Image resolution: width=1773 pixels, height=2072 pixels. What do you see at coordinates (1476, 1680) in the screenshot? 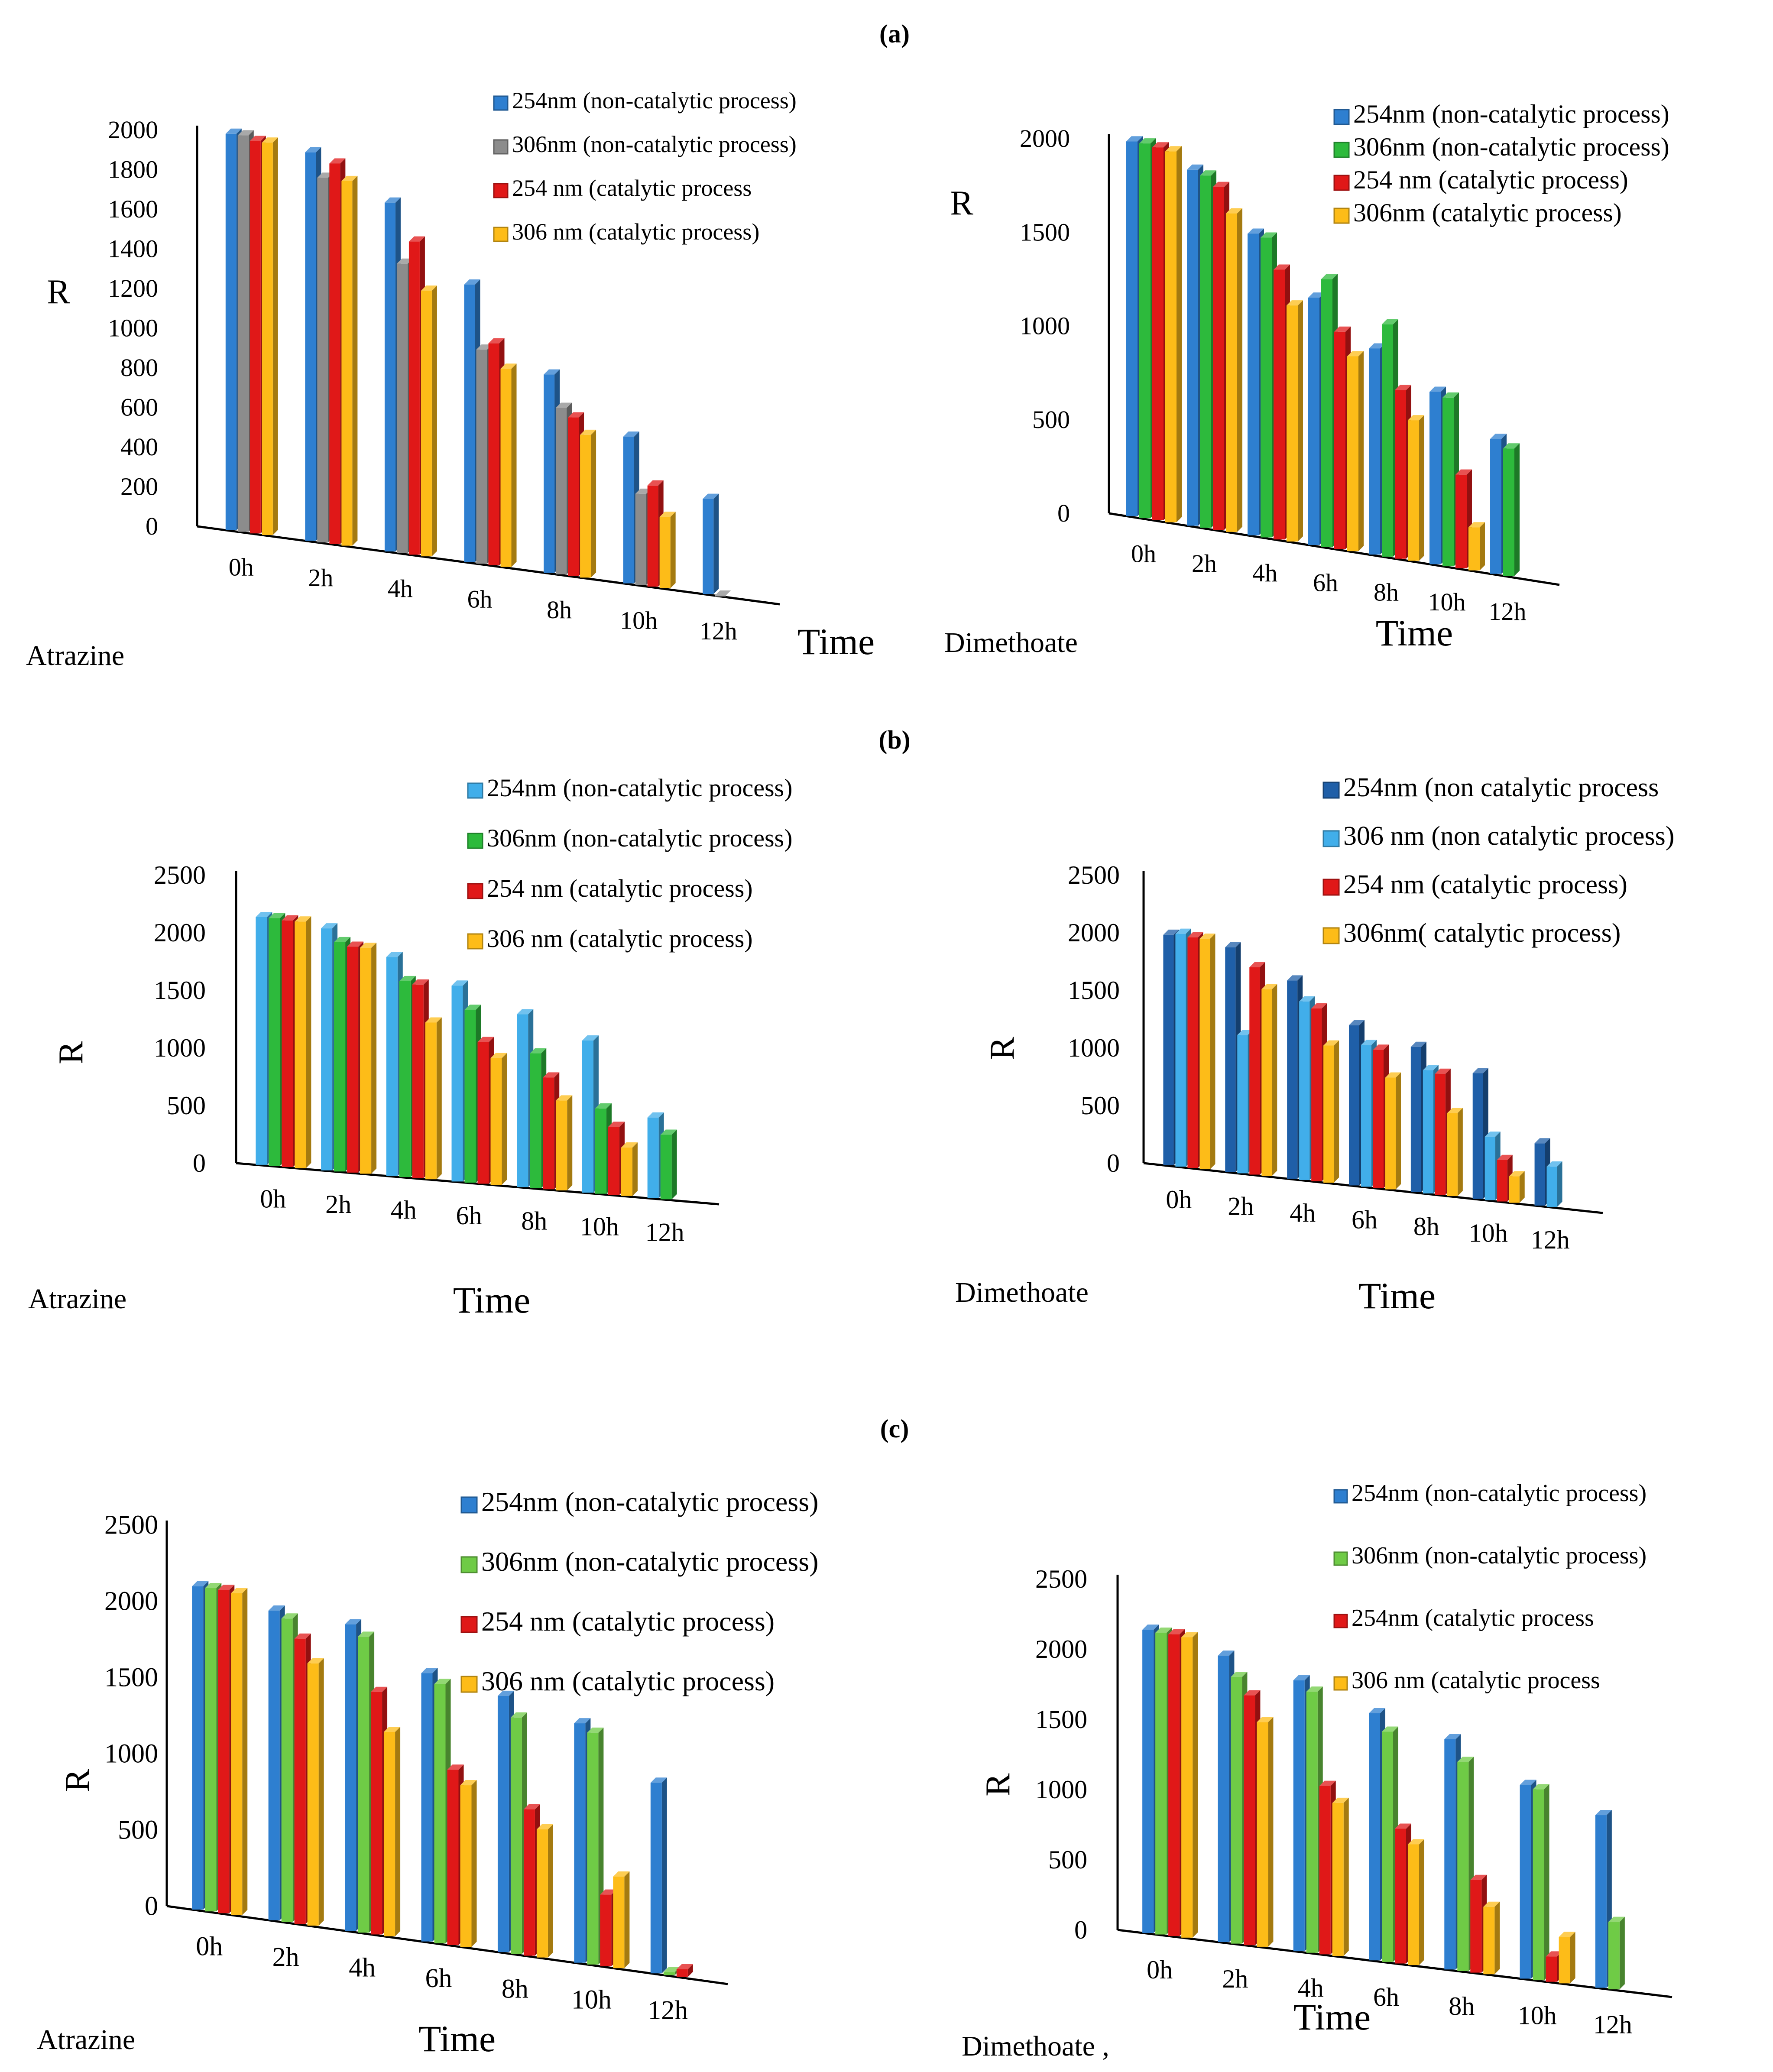
I see `legend-label: 306 nm (catalytic process` at bounding box center [1476, 1680].